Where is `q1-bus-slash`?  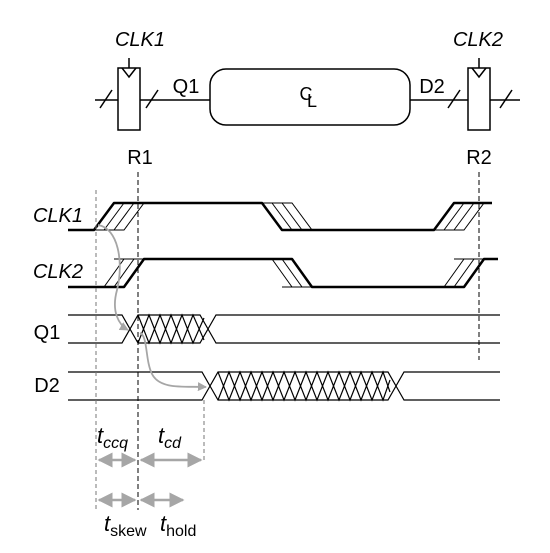 q1-bus-slash is located at coordinates (152, 99).